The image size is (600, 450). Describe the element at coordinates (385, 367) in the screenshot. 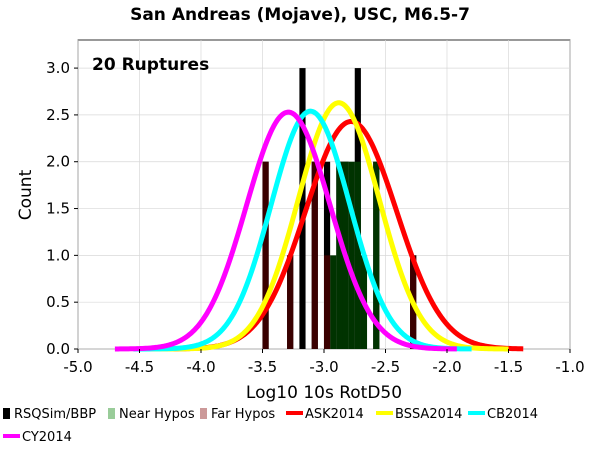

I see `x-tick-label: -2.5` at that location.